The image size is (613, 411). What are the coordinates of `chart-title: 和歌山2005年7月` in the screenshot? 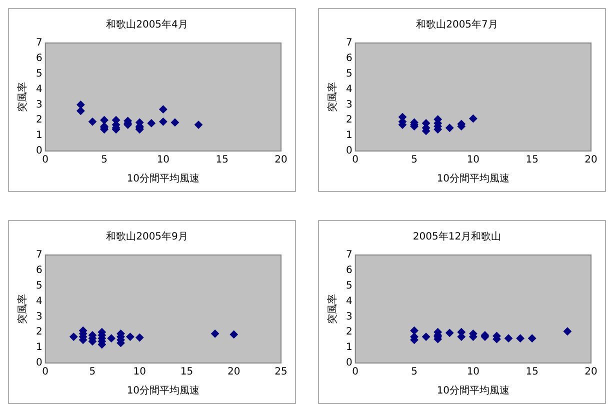 It's located at (457, 24).